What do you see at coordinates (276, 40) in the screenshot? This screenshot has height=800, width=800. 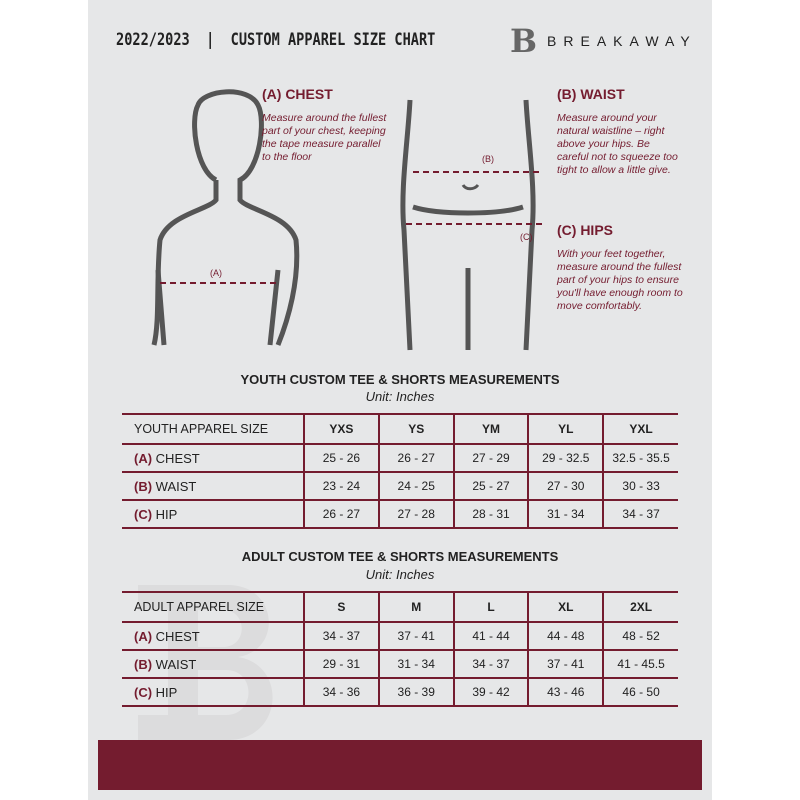 I see `page-title: 2022/2023 | CUSTOM APPAREL SIZE CHART` at bounding box center [276, 40].